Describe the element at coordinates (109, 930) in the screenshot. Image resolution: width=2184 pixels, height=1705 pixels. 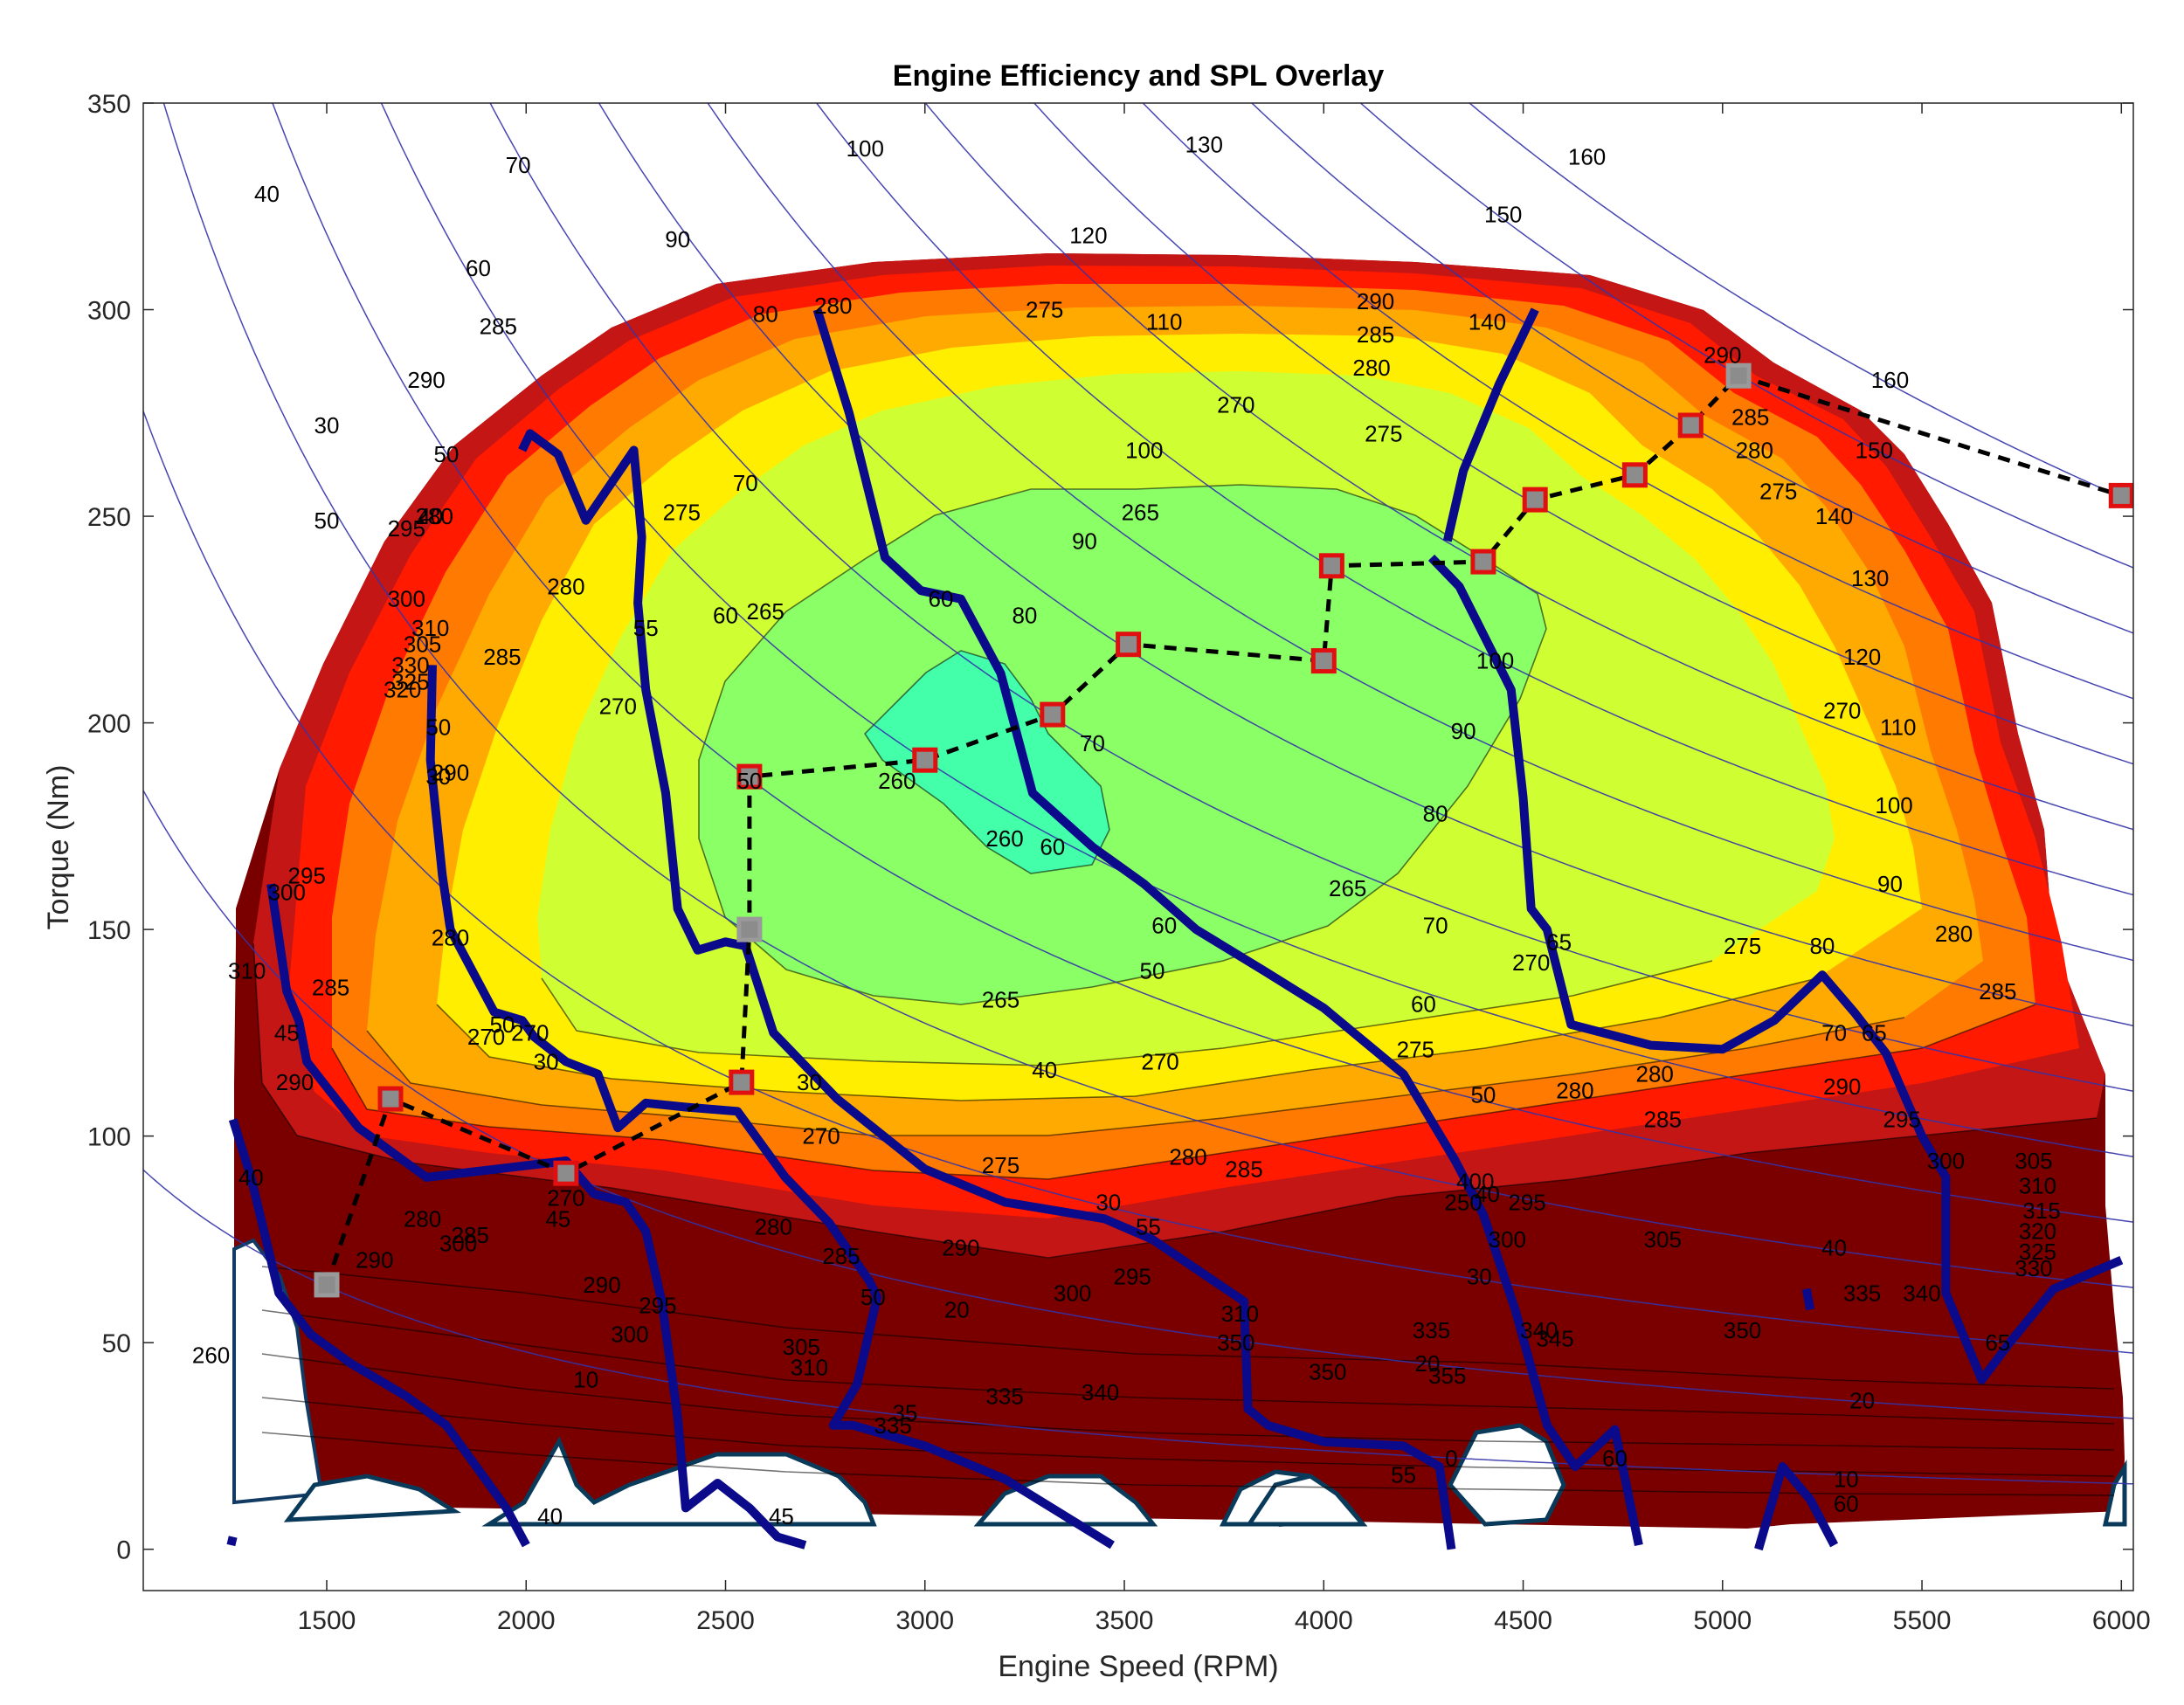
I see `y-tick-label: 150` at that location.